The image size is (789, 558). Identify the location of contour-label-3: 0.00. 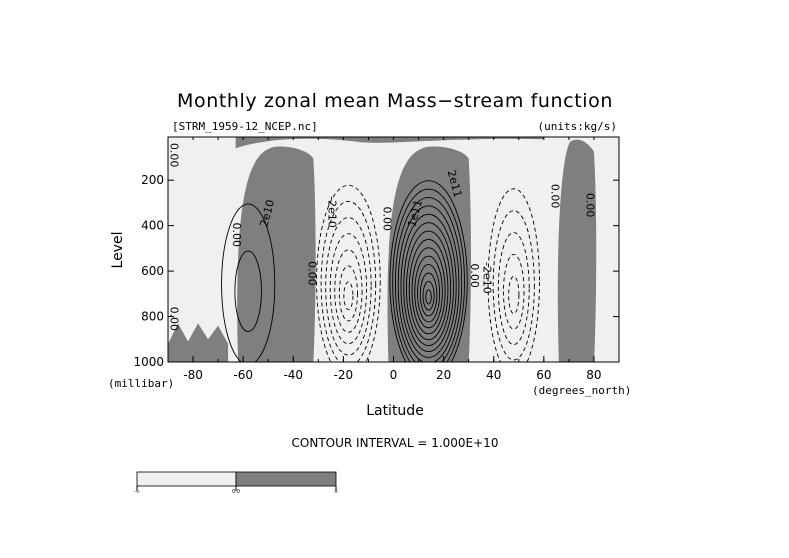
(174, 319).